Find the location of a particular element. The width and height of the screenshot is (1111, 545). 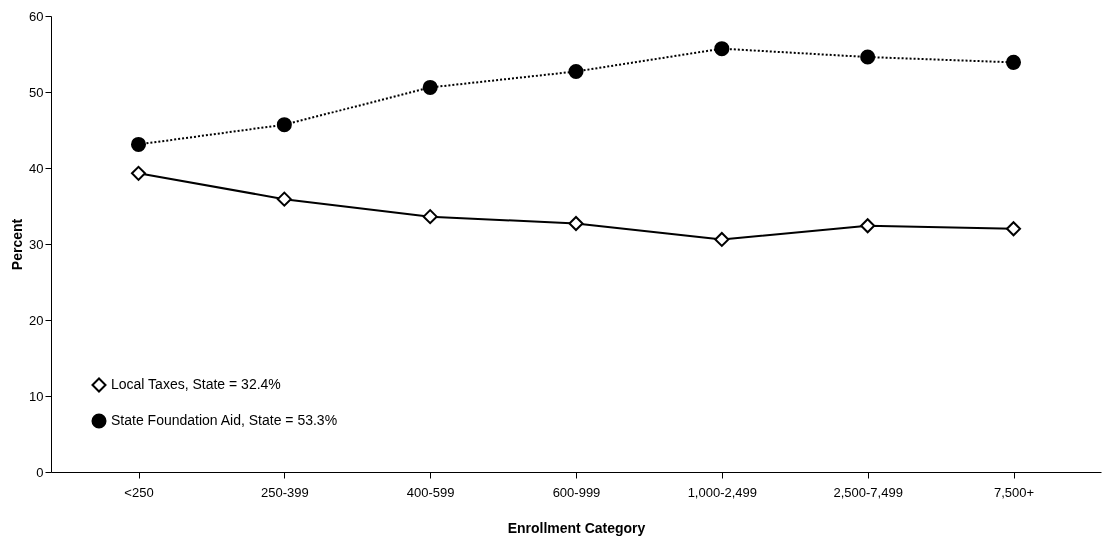

x-tick-label: 600-999 is located at coordinates (576, 492).